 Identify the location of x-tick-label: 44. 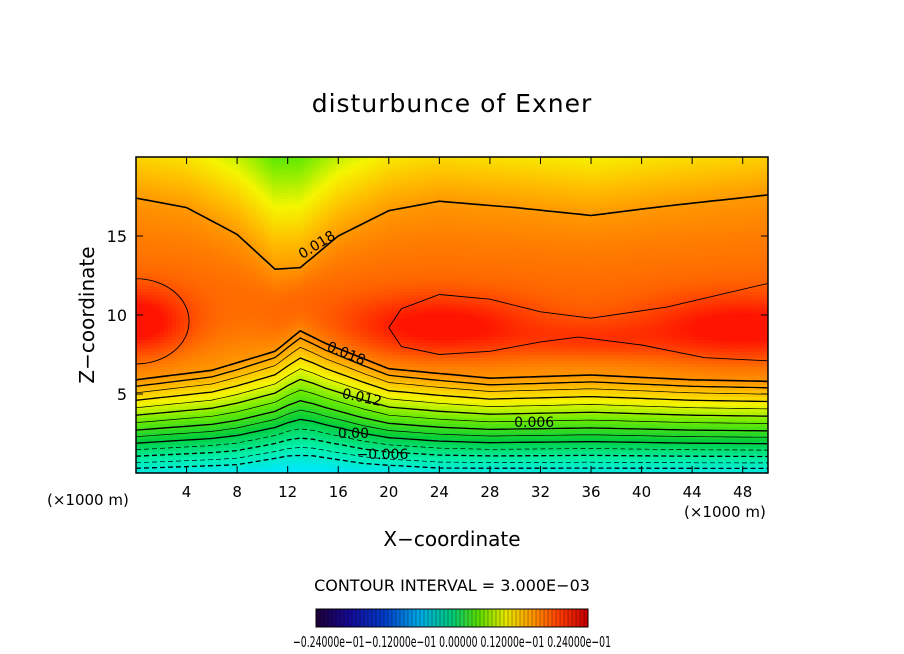
(692, 492).